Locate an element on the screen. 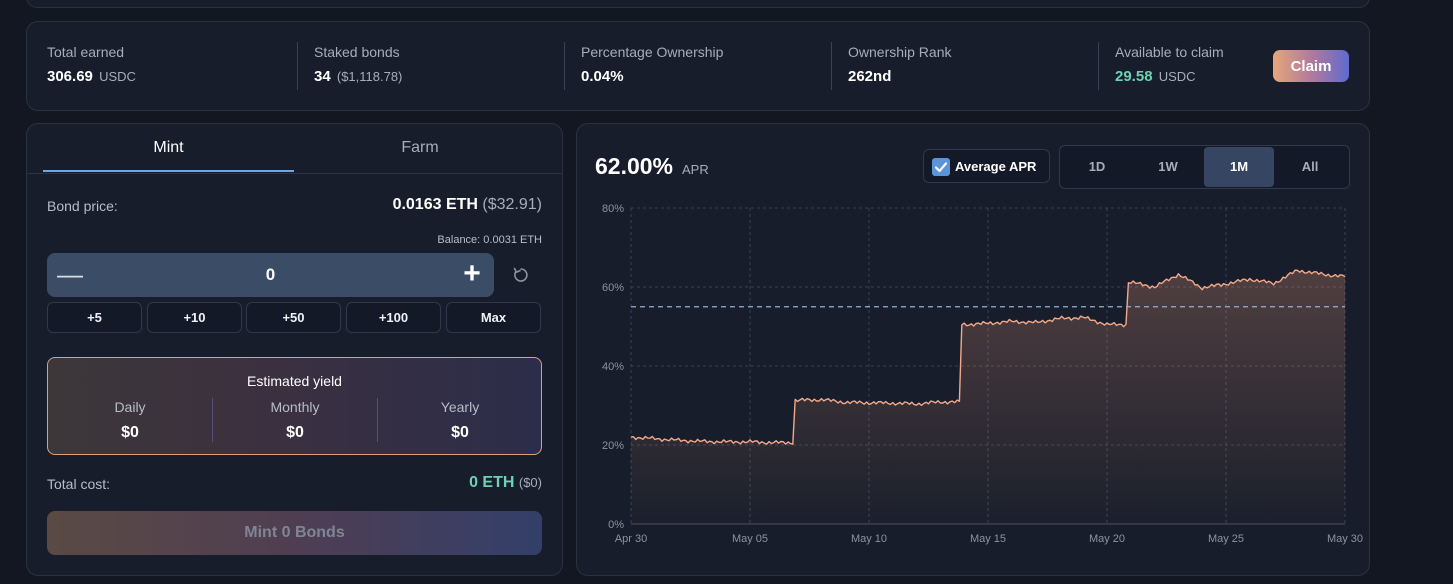  range-1d: 1D is located at coordinates (1097, 166).